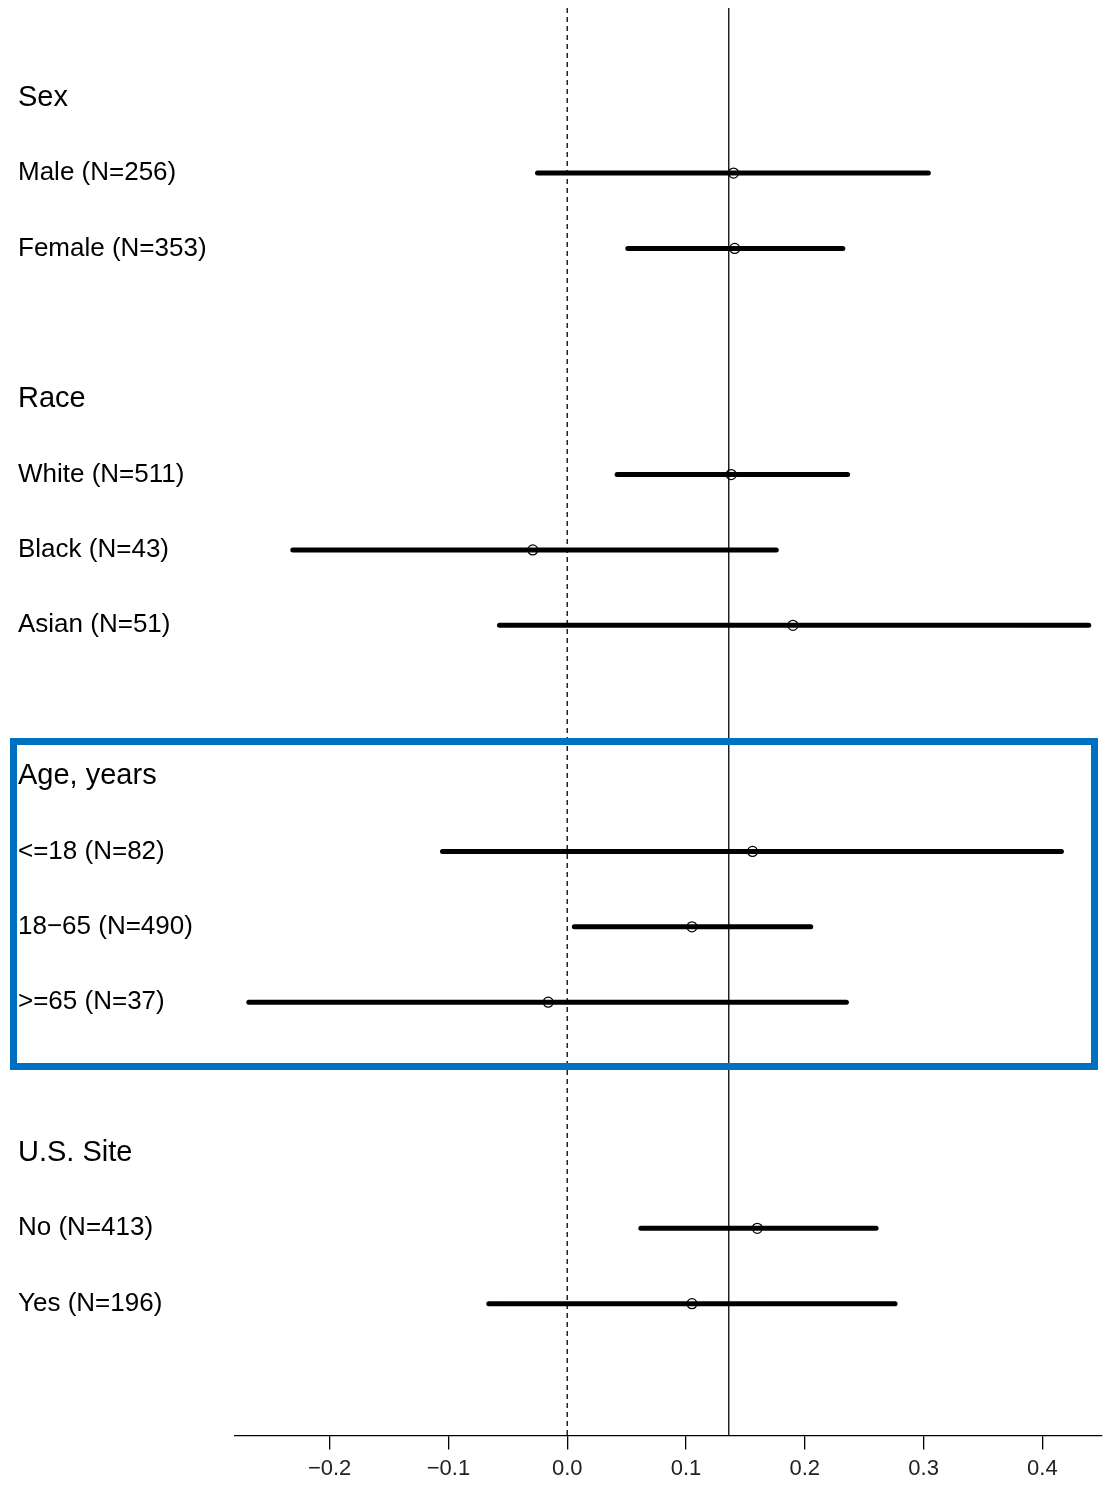 This screenshot has width=1118, height=1501. I want to click on y-tick-label: Yes (N=196), so click(90, 1301).